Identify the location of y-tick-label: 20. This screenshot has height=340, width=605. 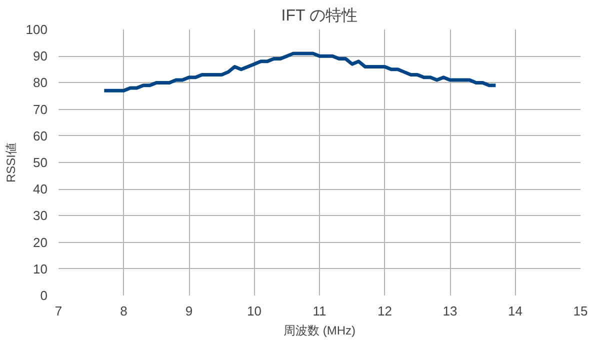
(40, 242).